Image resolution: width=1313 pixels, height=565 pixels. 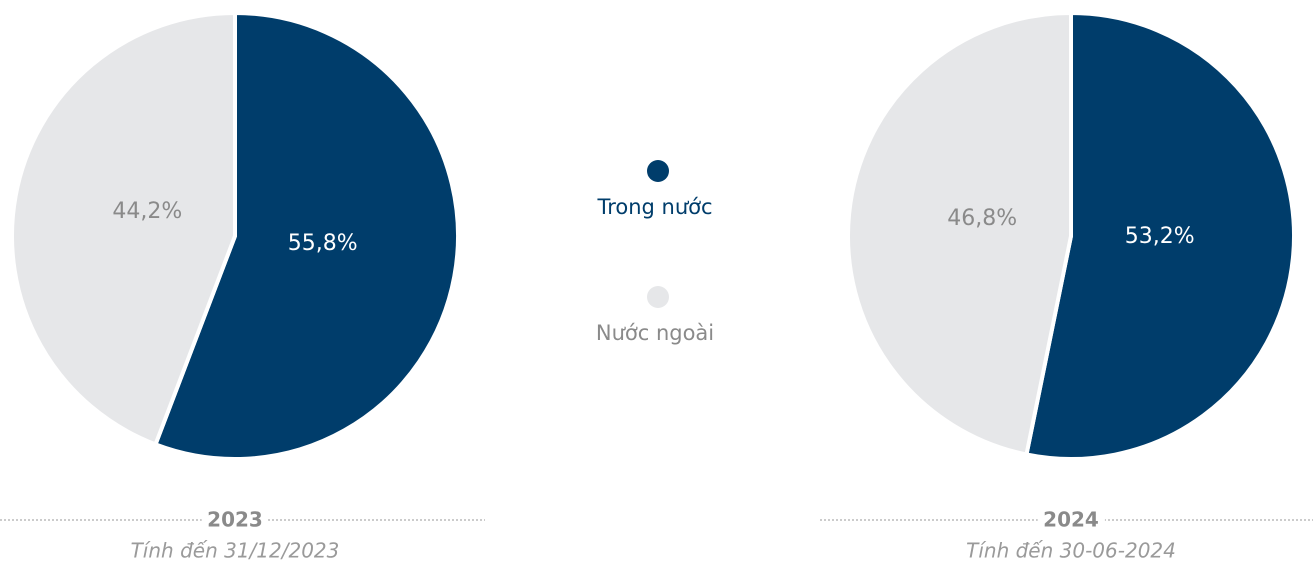 What do you see at coordinates (235, 520) in the screenshot?
I see `chart-title: 2023` at bounding box center [235, 520].